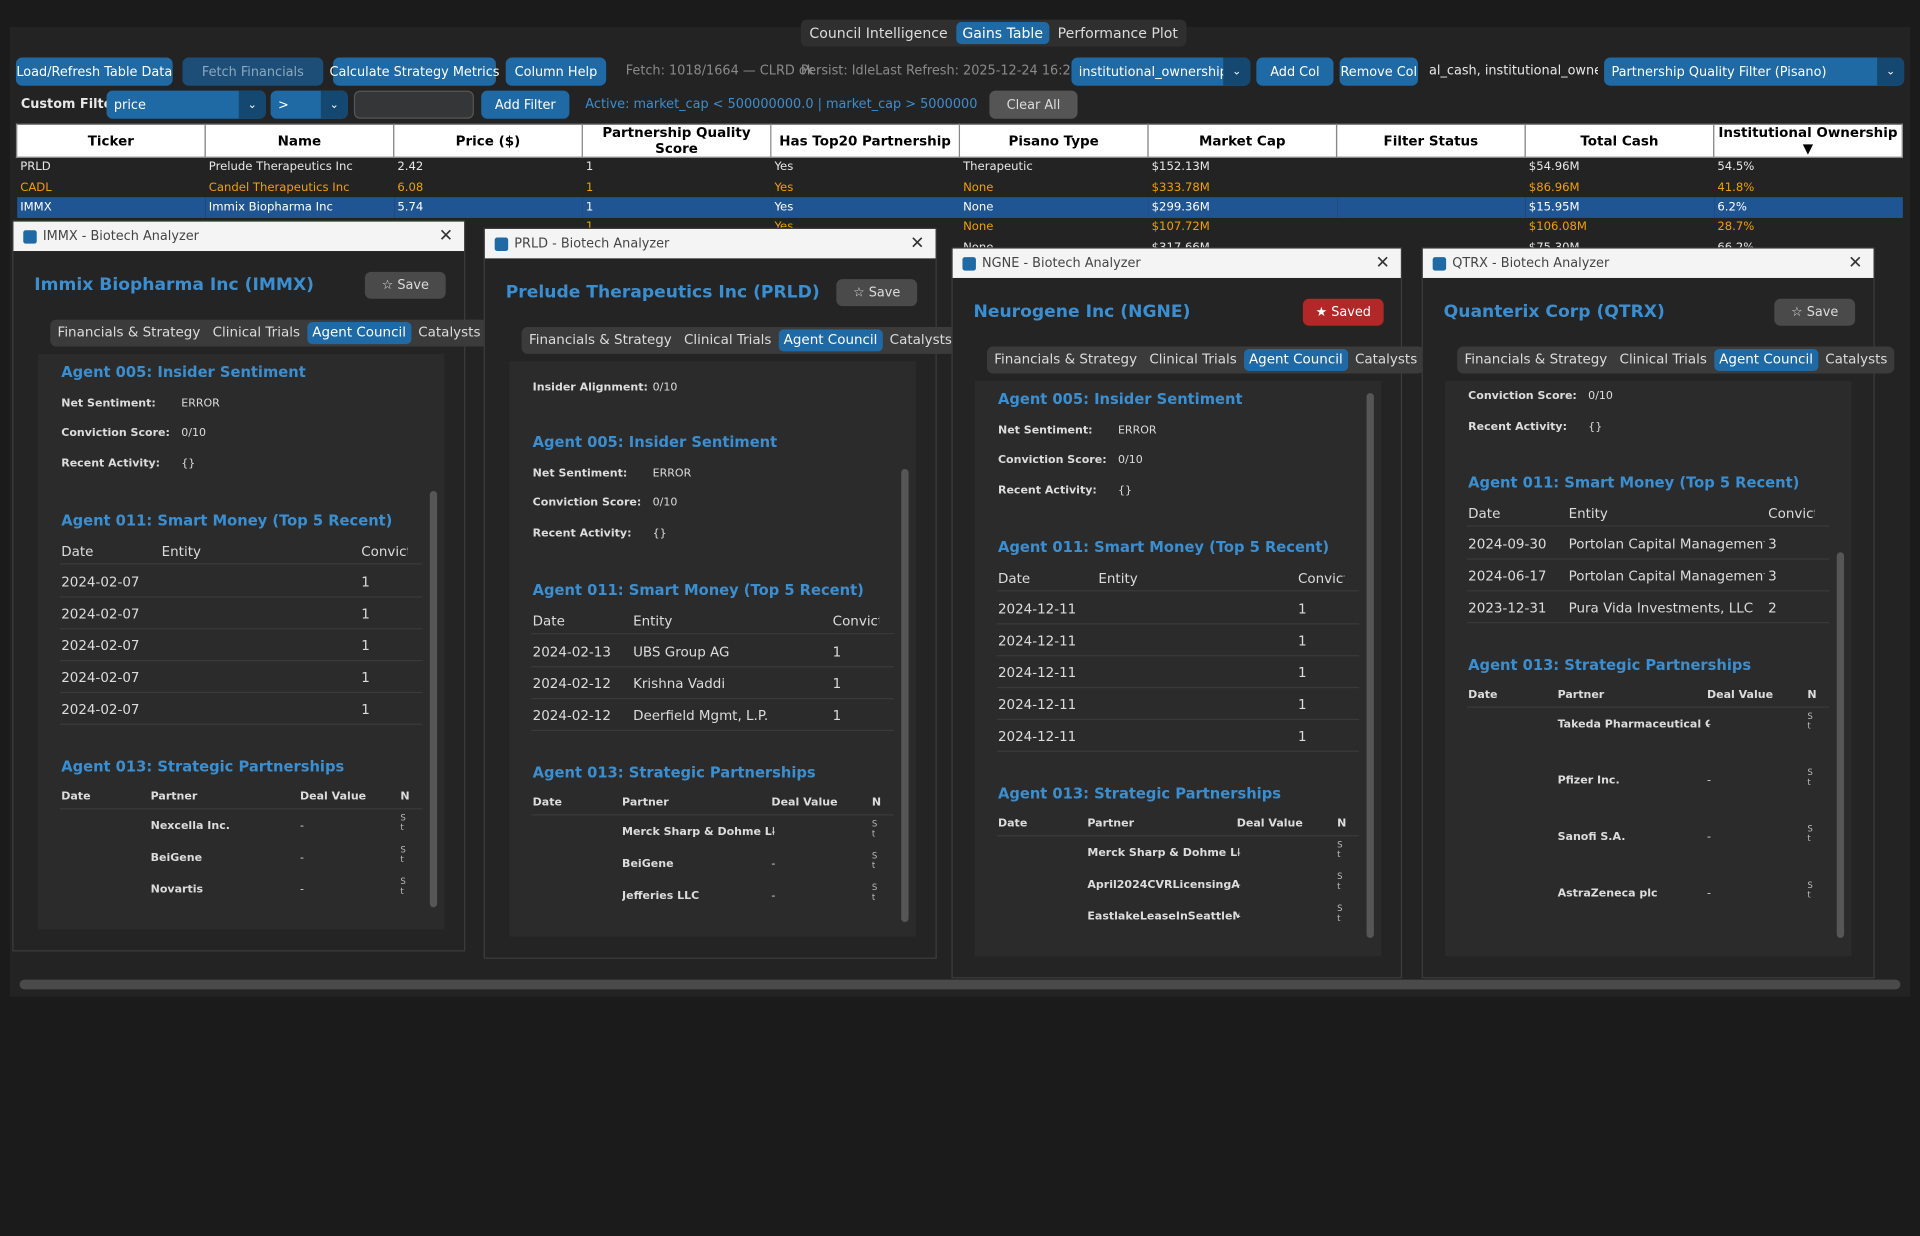 This screenshot has height=1236, width=1920. I want to click on remove-col-button: Remove Col, so click(1378, 71).